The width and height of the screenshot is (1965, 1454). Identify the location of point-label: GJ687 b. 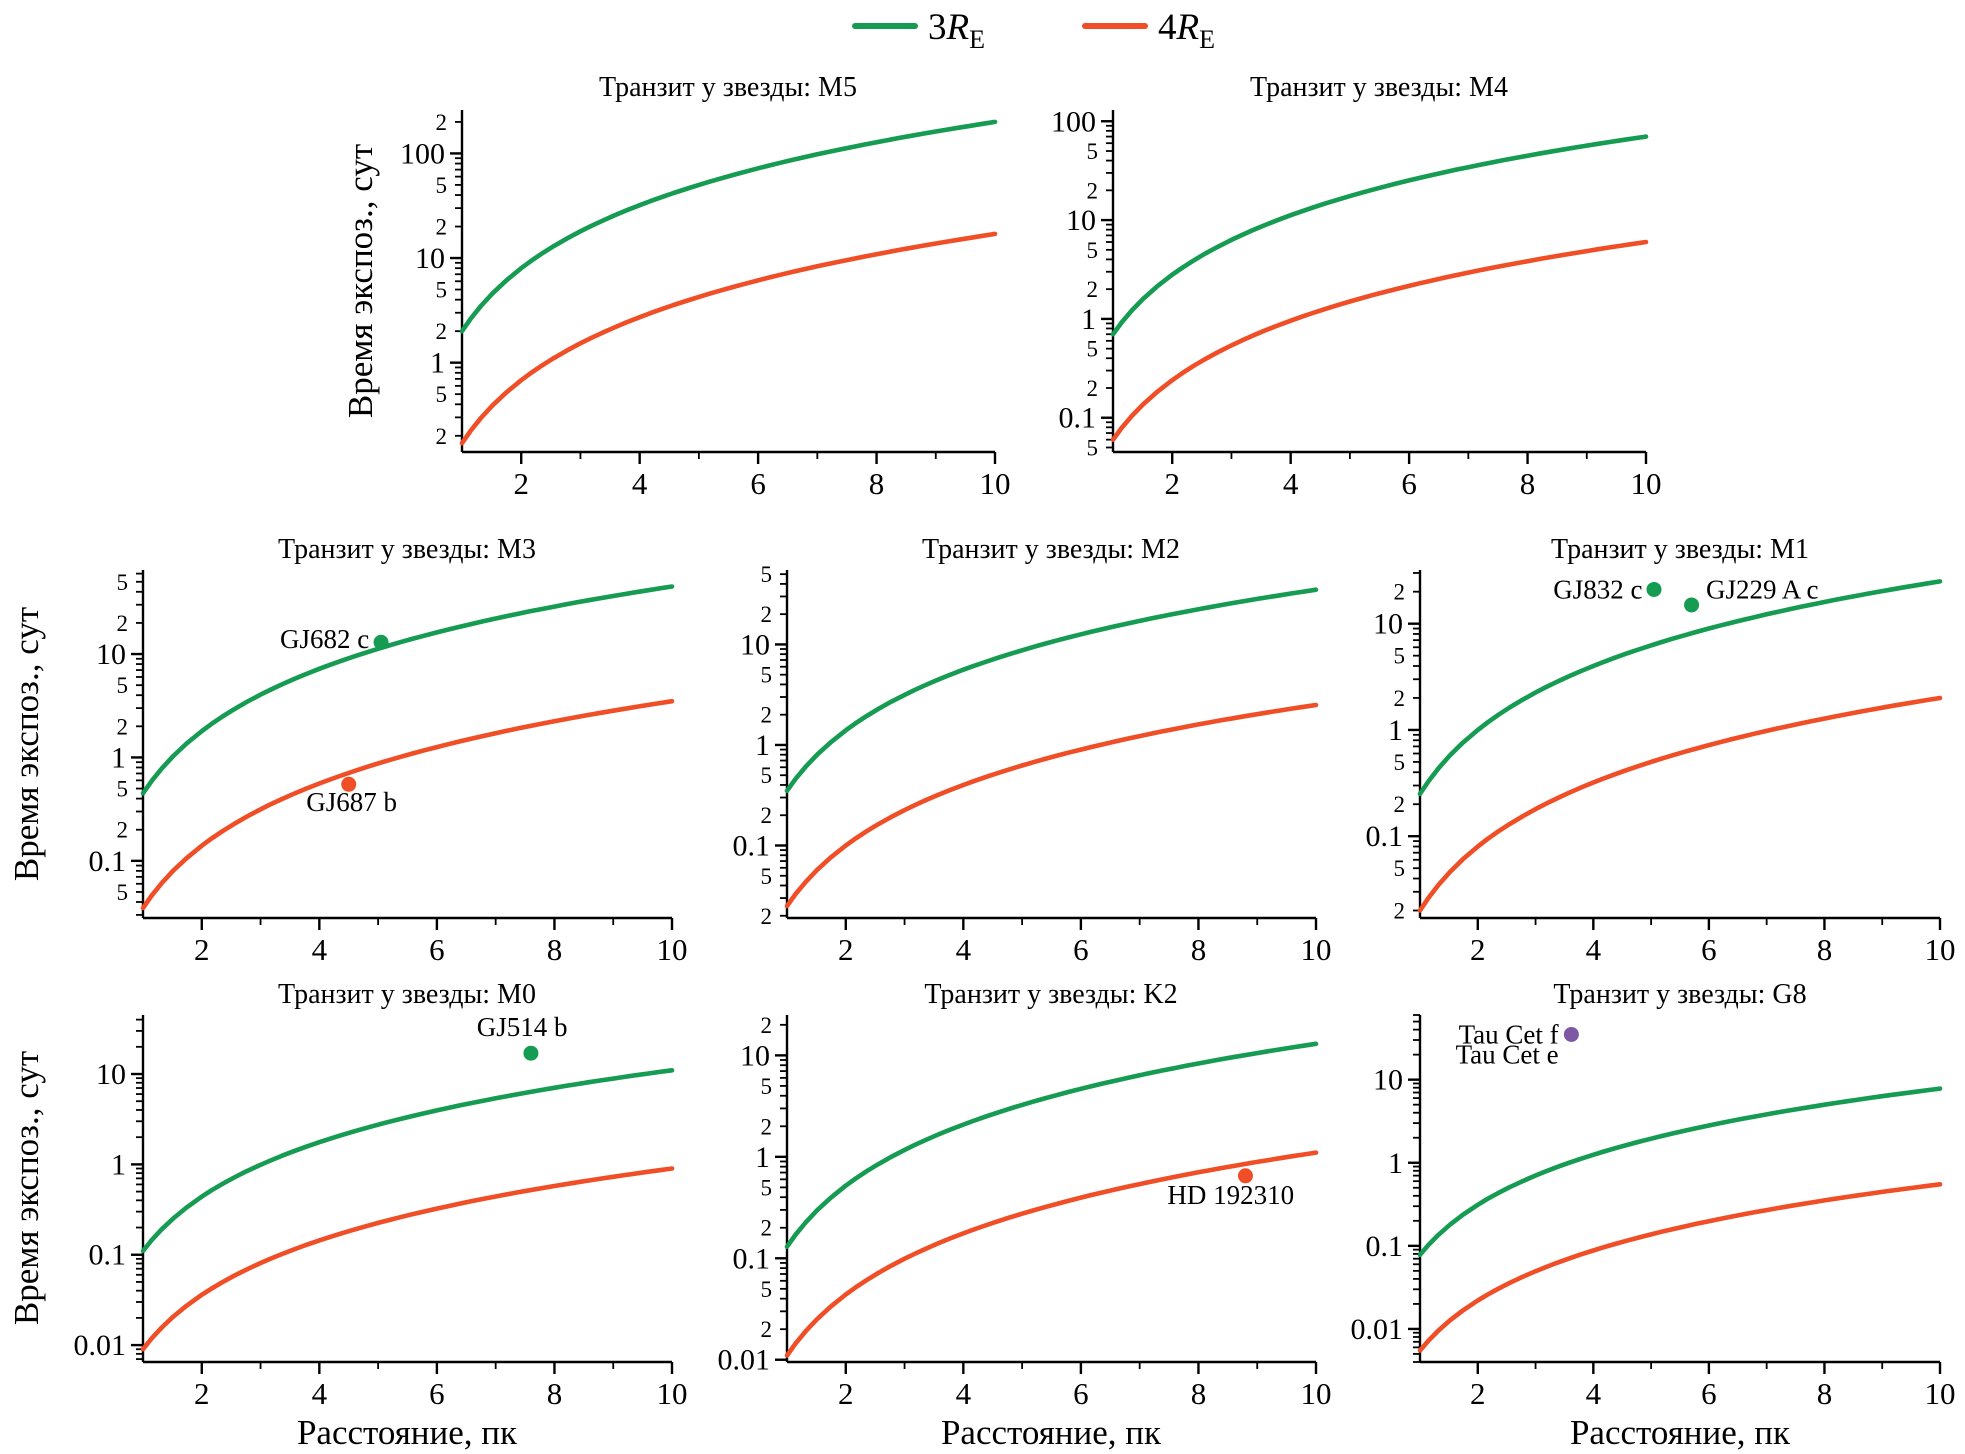
(351, 802).